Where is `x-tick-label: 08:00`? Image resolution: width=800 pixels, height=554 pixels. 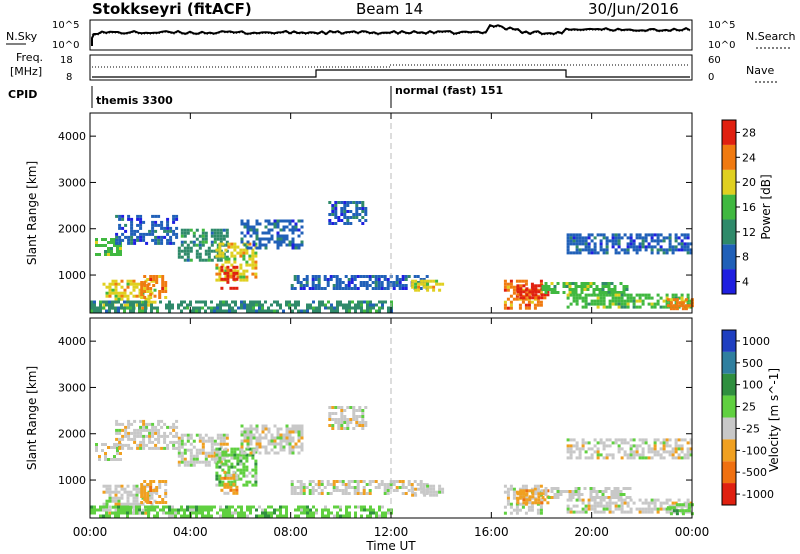 x-tick-label: 08:00 is located at coordinates (290, 532).